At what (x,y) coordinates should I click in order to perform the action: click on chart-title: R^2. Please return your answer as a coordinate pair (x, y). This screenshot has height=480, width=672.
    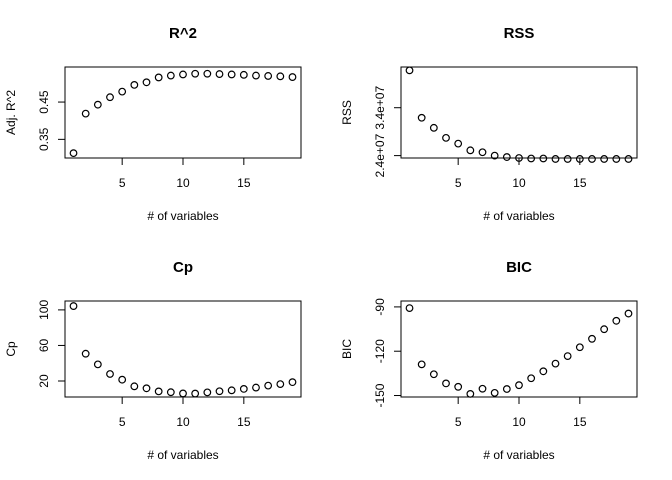
    Looking at the image, I should click on (183, 33).